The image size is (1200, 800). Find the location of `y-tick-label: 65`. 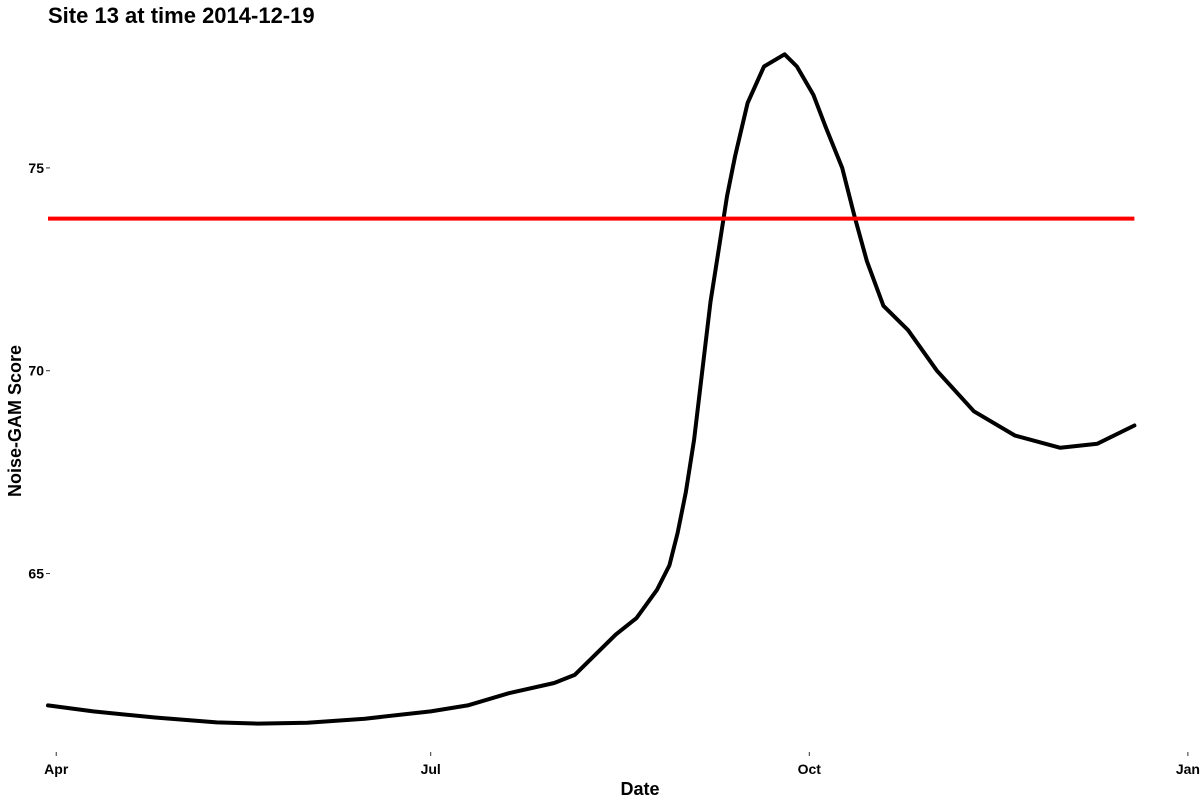

y-tick-label: 65 is located at coordinates (36, 574).